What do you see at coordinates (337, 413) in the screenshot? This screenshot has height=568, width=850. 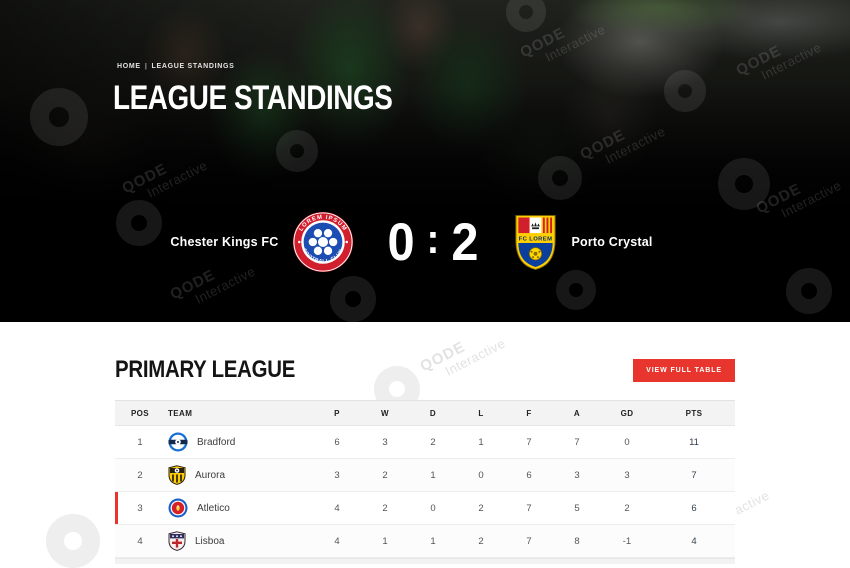 I see `col-header-p: P` at bounding box center [337, 413].